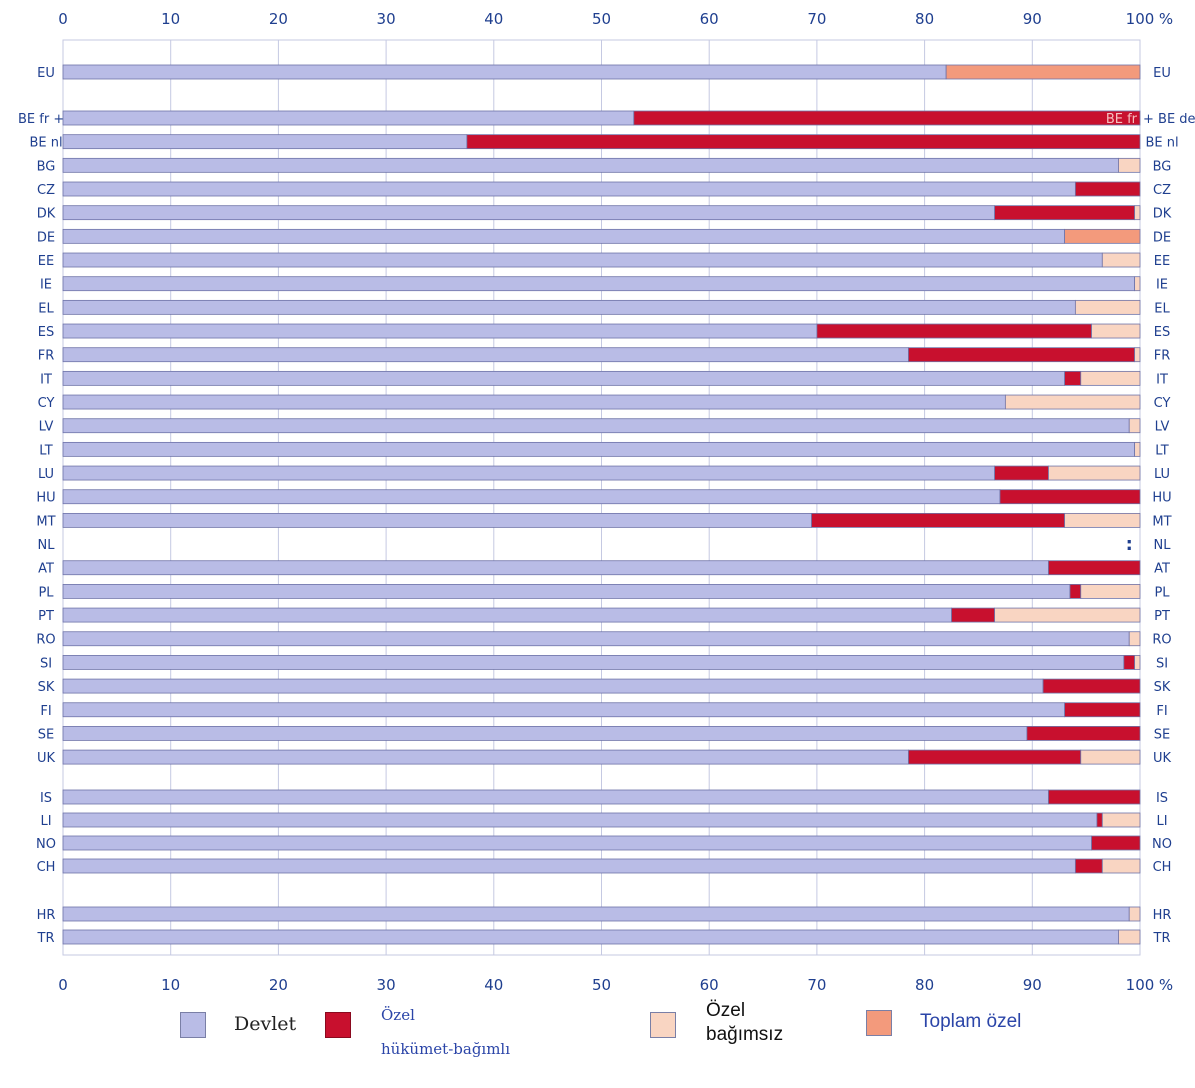  Describe the element at coordinates (1032, 19) in the screenshot. I see `x-tick-label-top: 90` at that location.